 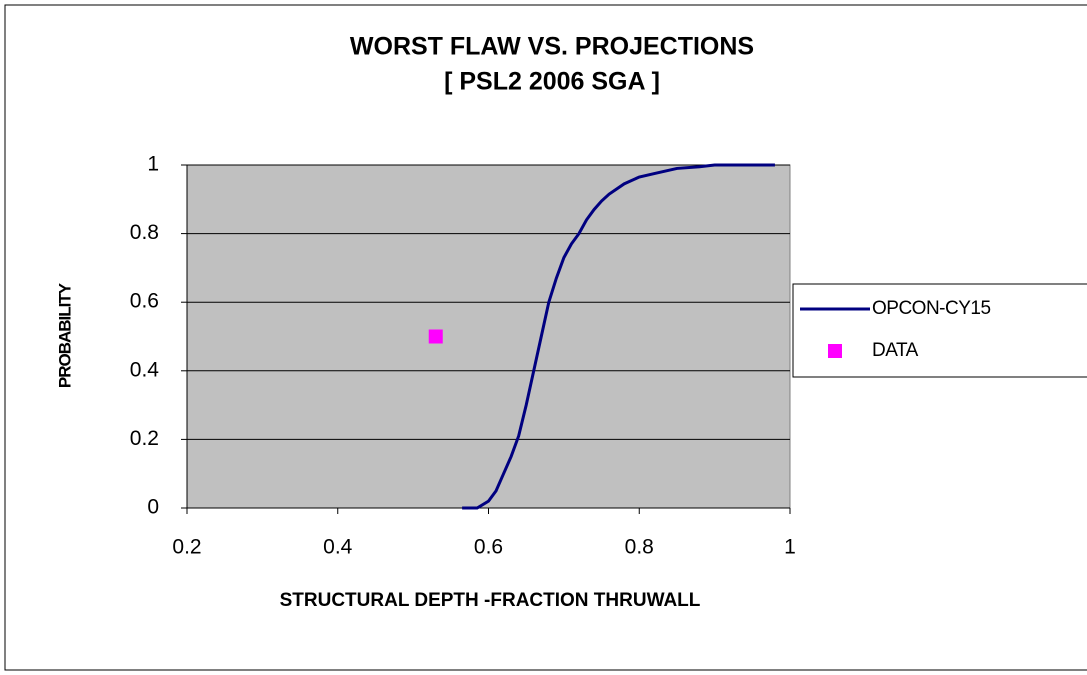 I want to click on y-tick-label: 0, so click(x=153, y=507).